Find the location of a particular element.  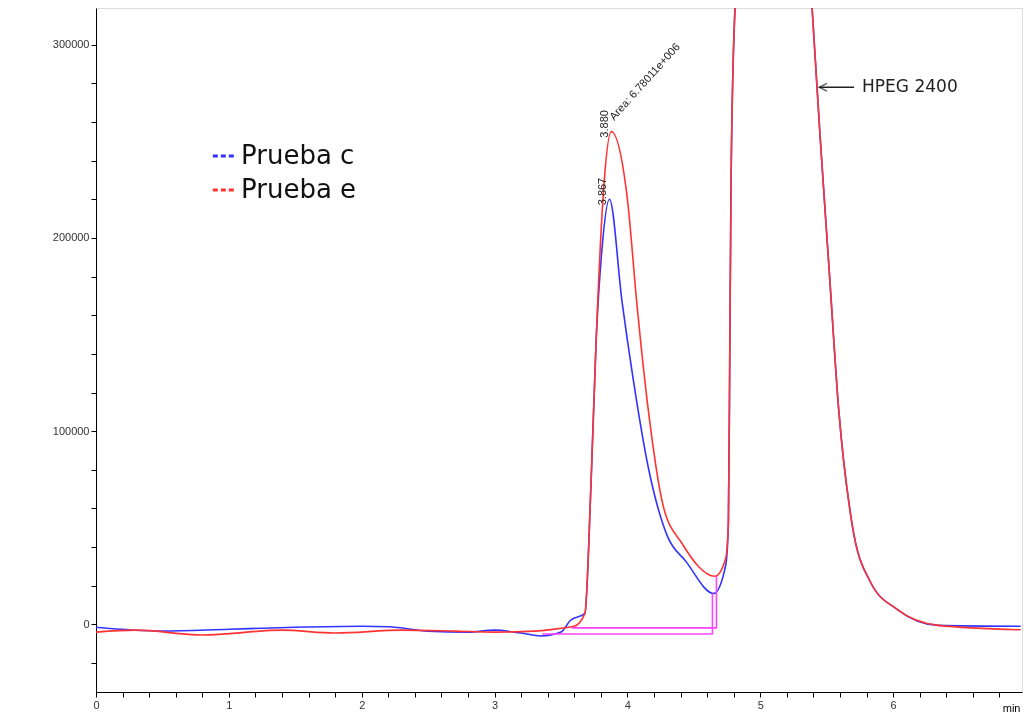

x-tick-label: 6 is located at coordinates (893, 704).